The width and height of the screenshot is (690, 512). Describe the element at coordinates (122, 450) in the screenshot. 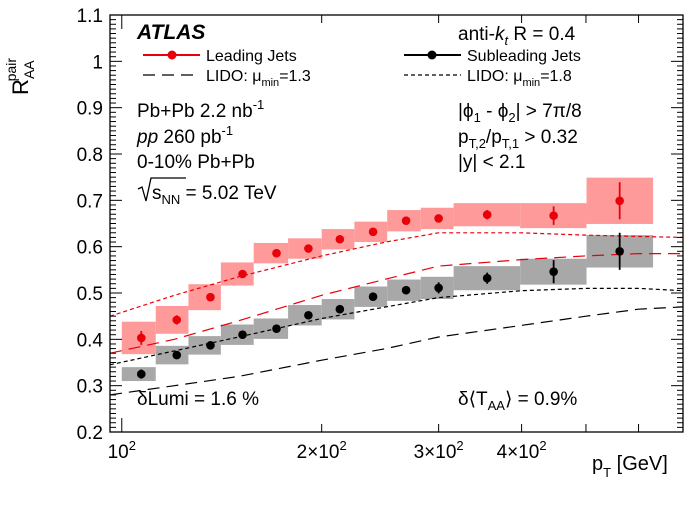

I see `x-tick-label: 102` at that location.